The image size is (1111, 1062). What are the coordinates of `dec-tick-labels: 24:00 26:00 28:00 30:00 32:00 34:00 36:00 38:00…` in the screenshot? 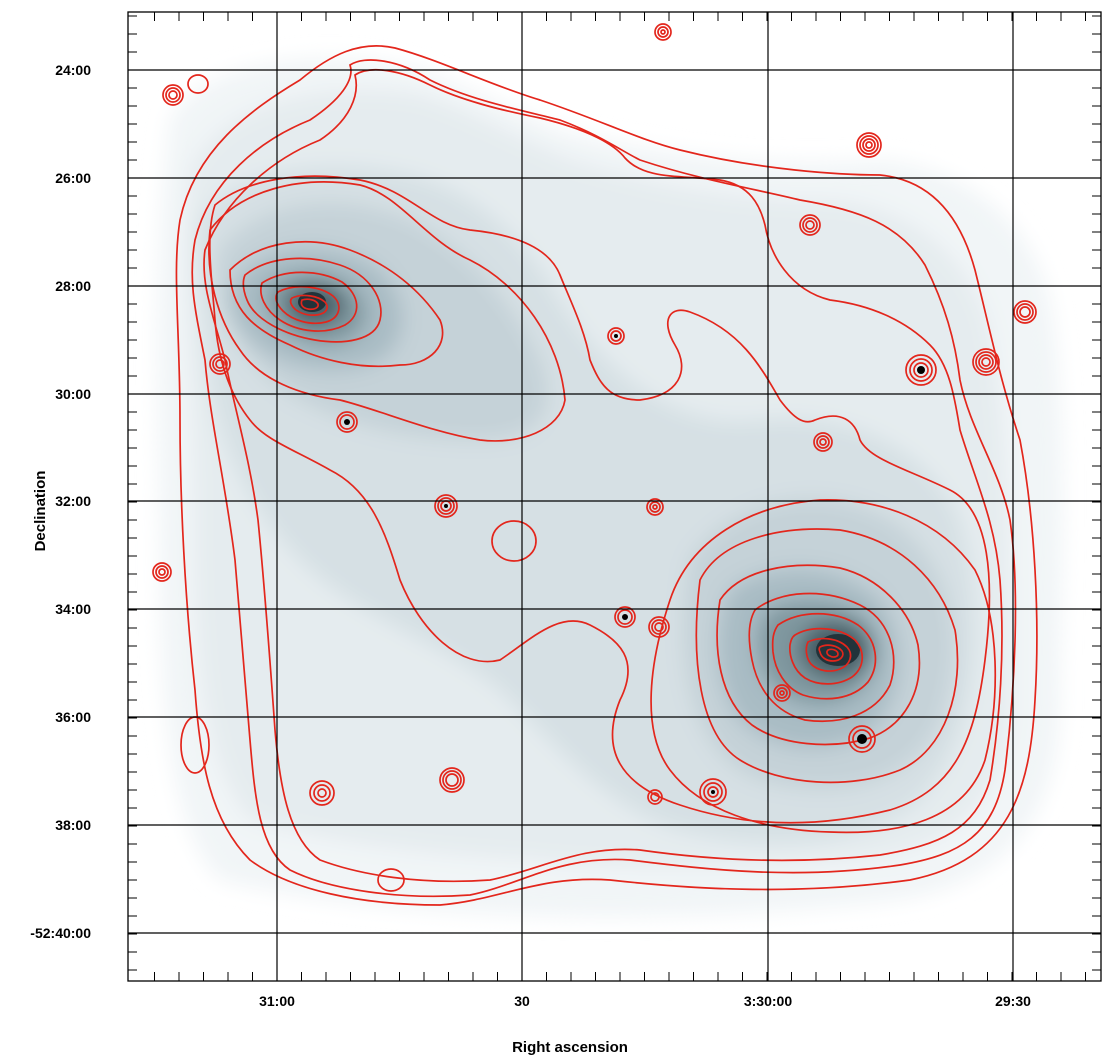 It's located at (60, 501).